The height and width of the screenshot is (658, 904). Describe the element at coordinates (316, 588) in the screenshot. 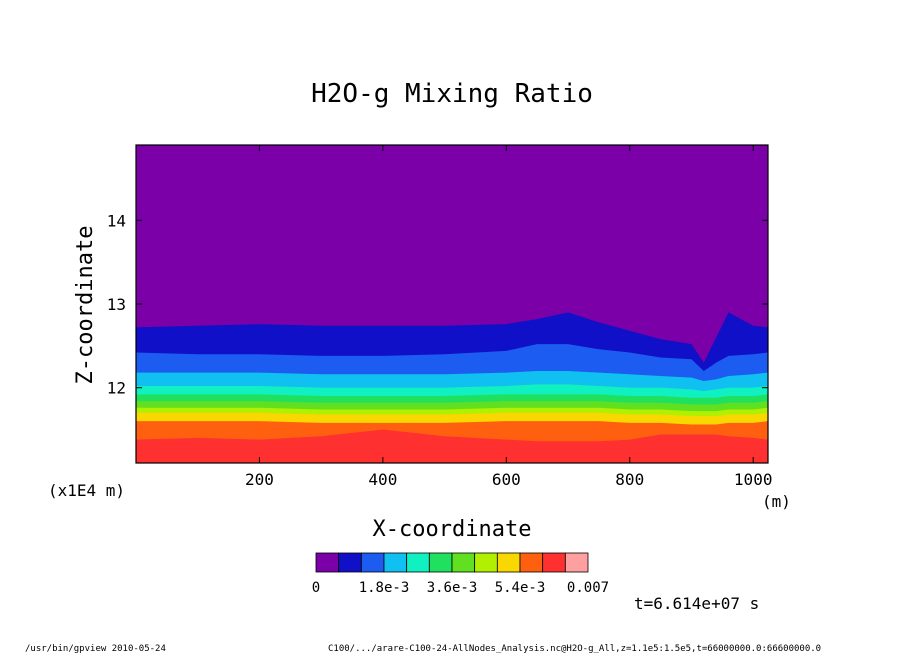

I see `colorbar-tick-label: 0` at that location.